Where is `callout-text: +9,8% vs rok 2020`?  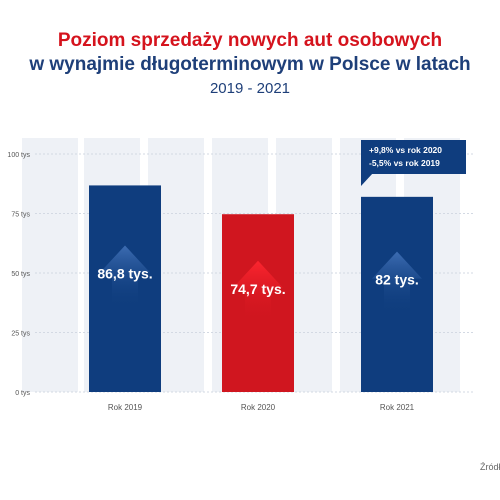 callout-text: +9,8% vs rok 2020 is located at coordinates (405, 150).